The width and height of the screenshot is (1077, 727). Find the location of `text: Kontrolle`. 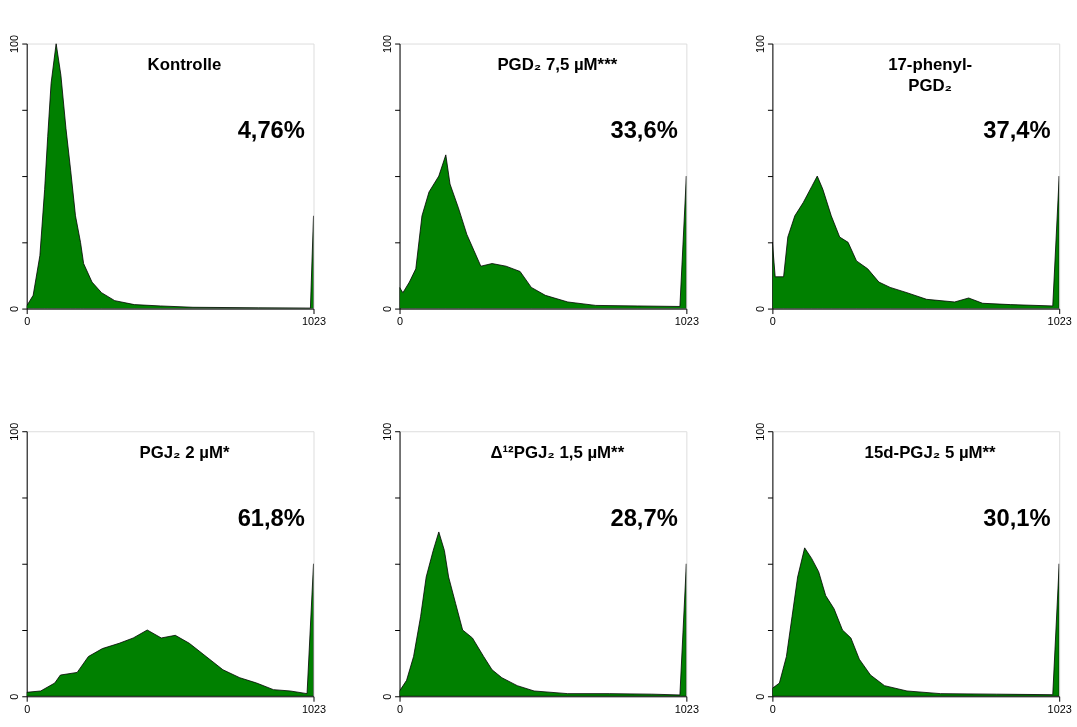

text: Kontrolle is located at coordinates (184, 65).